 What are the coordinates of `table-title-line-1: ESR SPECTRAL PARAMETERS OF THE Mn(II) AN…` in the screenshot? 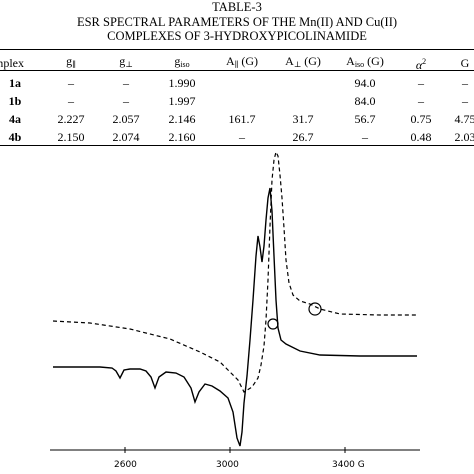 It's located at (237, 21).